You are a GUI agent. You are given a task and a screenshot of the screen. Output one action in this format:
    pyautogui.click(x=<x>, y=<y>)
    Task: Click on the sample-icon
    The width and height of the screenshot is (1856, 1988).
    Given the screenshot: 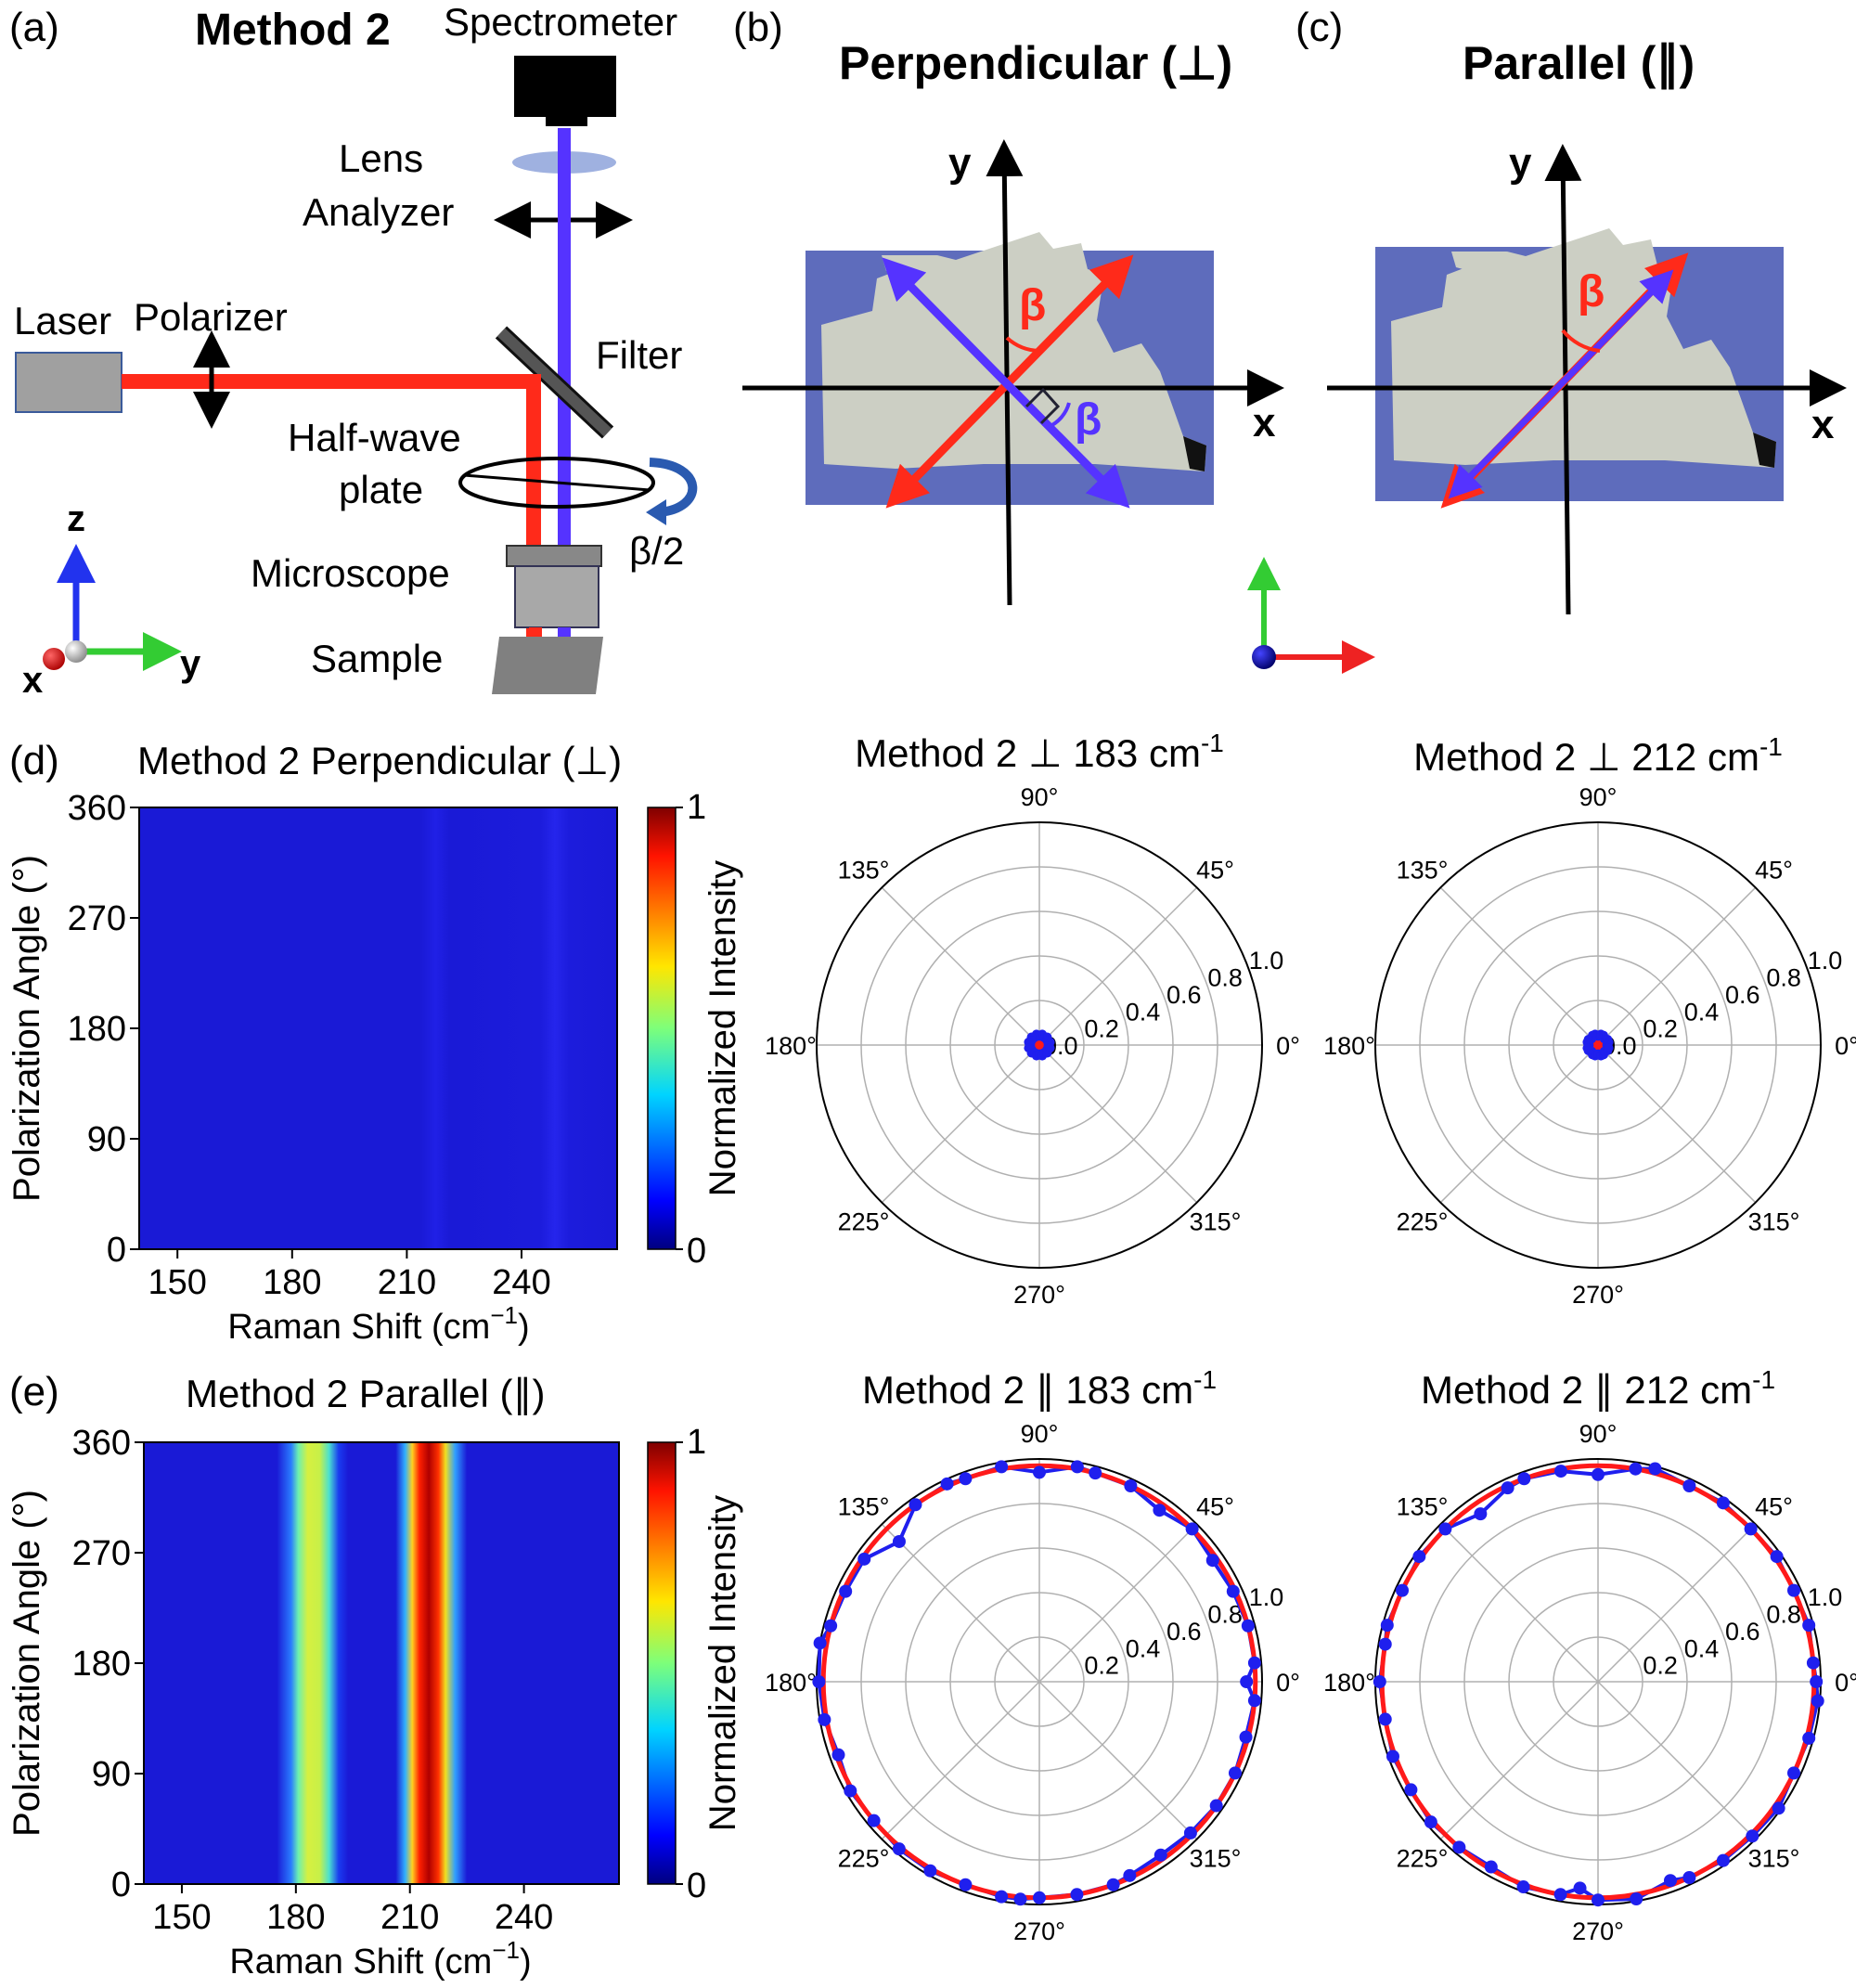 What is the action you would take?
    pyautogui.click(x=547, y=665)
    